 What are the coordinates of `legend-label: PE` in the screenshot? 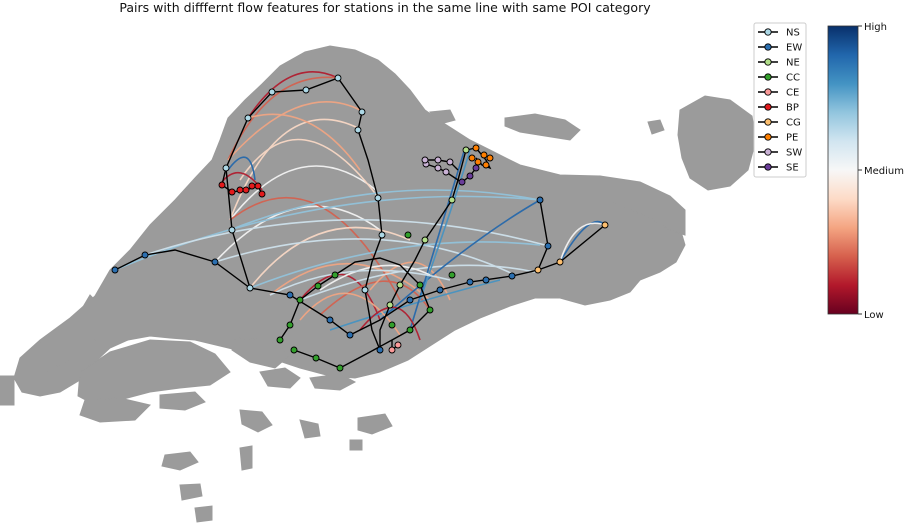 It's located at (792, 138).